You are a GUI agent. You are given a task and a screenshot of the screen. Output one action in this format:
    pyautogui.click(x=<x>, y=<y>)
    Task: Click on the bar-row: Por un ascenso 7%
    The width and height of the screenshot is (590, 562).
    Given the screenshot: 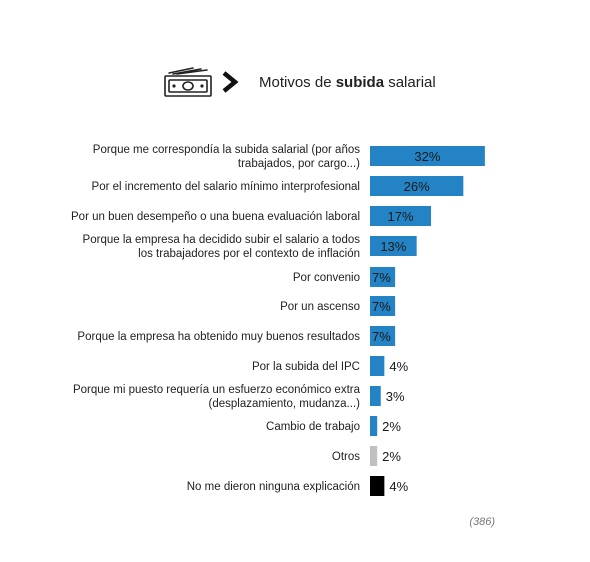 What is the action you would take?
    pyautogui.click(x=338, y=306)
    